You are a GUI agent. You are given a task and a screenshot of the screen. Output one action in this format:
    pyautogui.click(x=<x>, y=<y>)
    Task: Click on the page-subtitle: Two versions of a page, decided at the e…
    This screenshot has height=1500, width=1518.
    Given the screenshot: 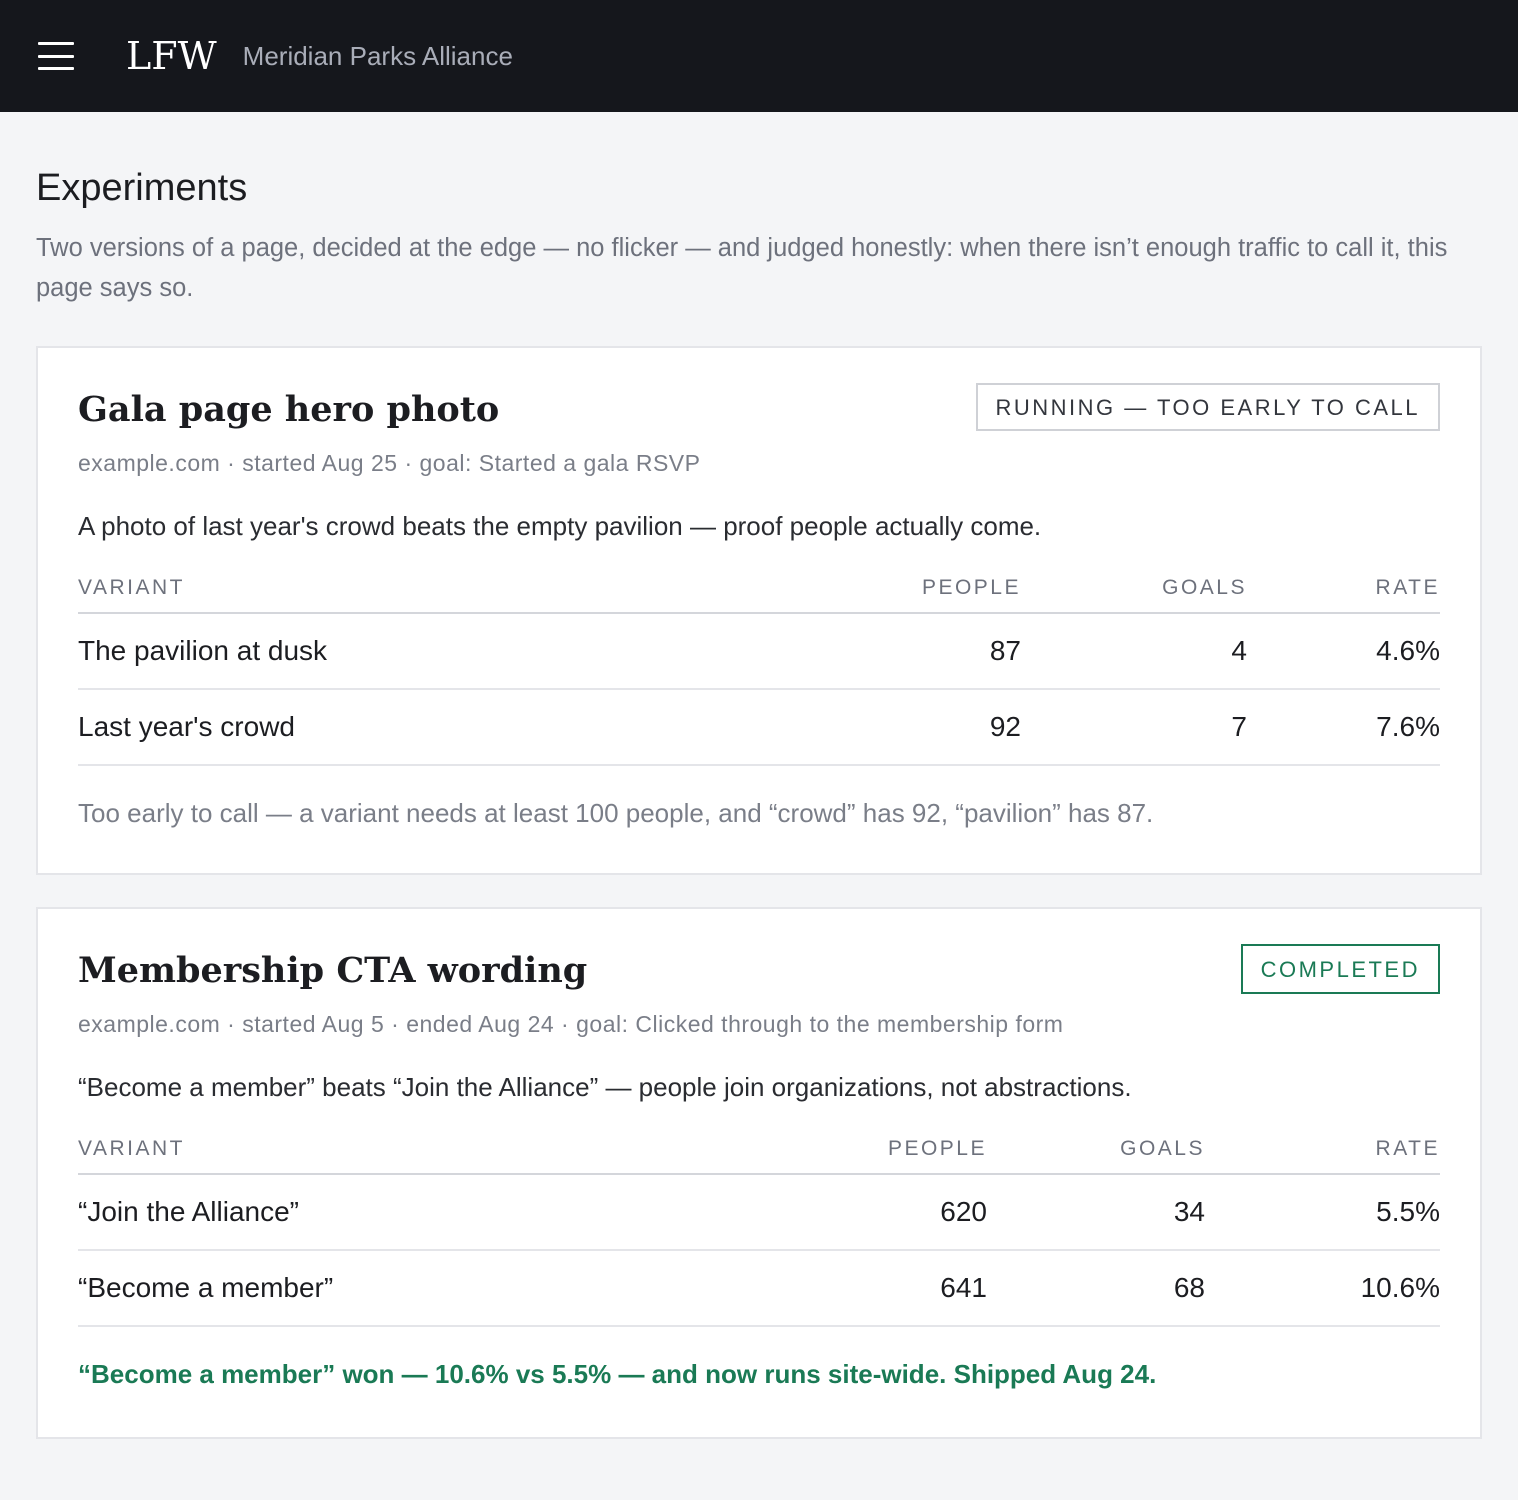 What is the action you would take?
    pyautogui.click(x=742, y=268)
    